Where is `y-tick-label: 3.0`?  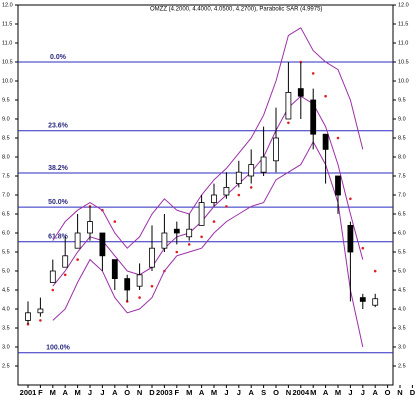 y-tick-label: 3.0 is located at coordinates (402, 347).